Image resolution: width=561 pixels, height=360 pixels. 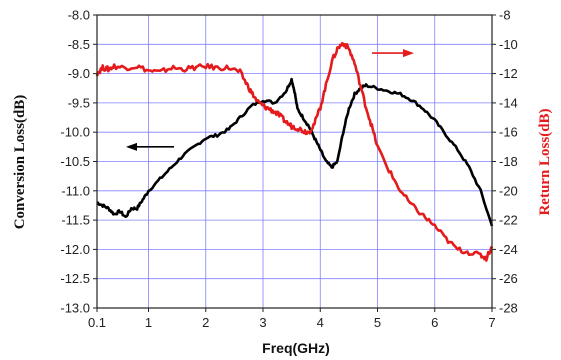 I want to click on left-tick-label: -10.5, so click(x=75, y=161).